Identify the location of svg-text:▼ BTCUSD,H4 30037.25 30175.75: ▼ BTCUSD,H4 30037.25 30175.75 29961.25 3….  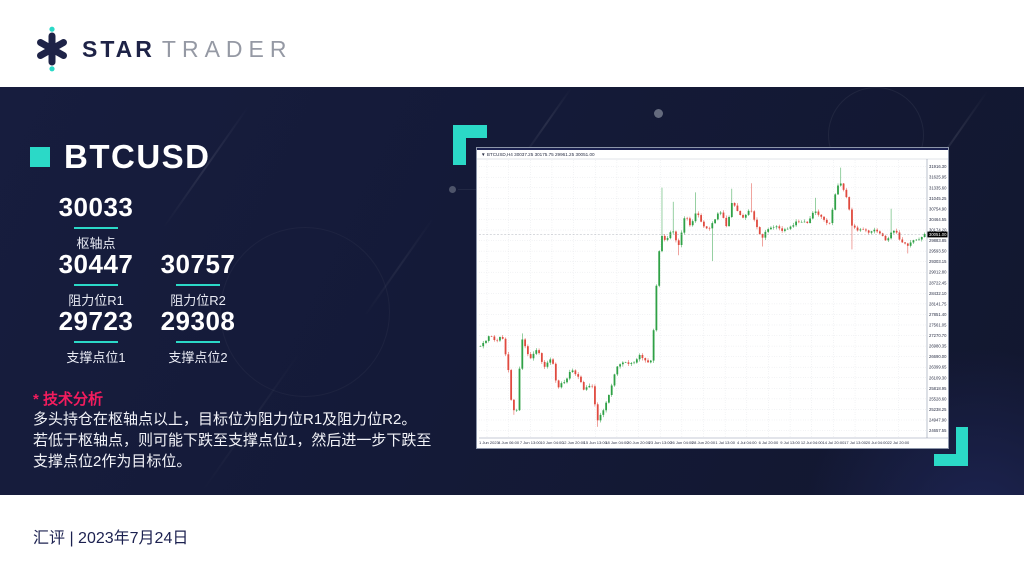
(538, 154).